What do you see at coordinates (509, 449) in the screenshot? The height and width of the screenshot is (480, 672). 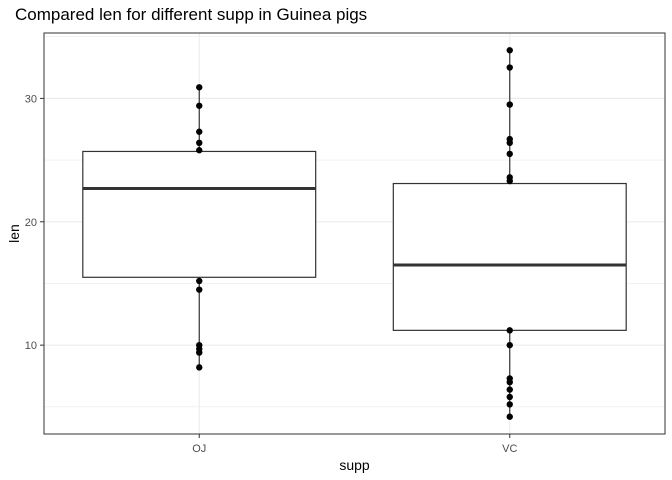 I see `x-tick-label: VC` at bounding box center [509, 449].